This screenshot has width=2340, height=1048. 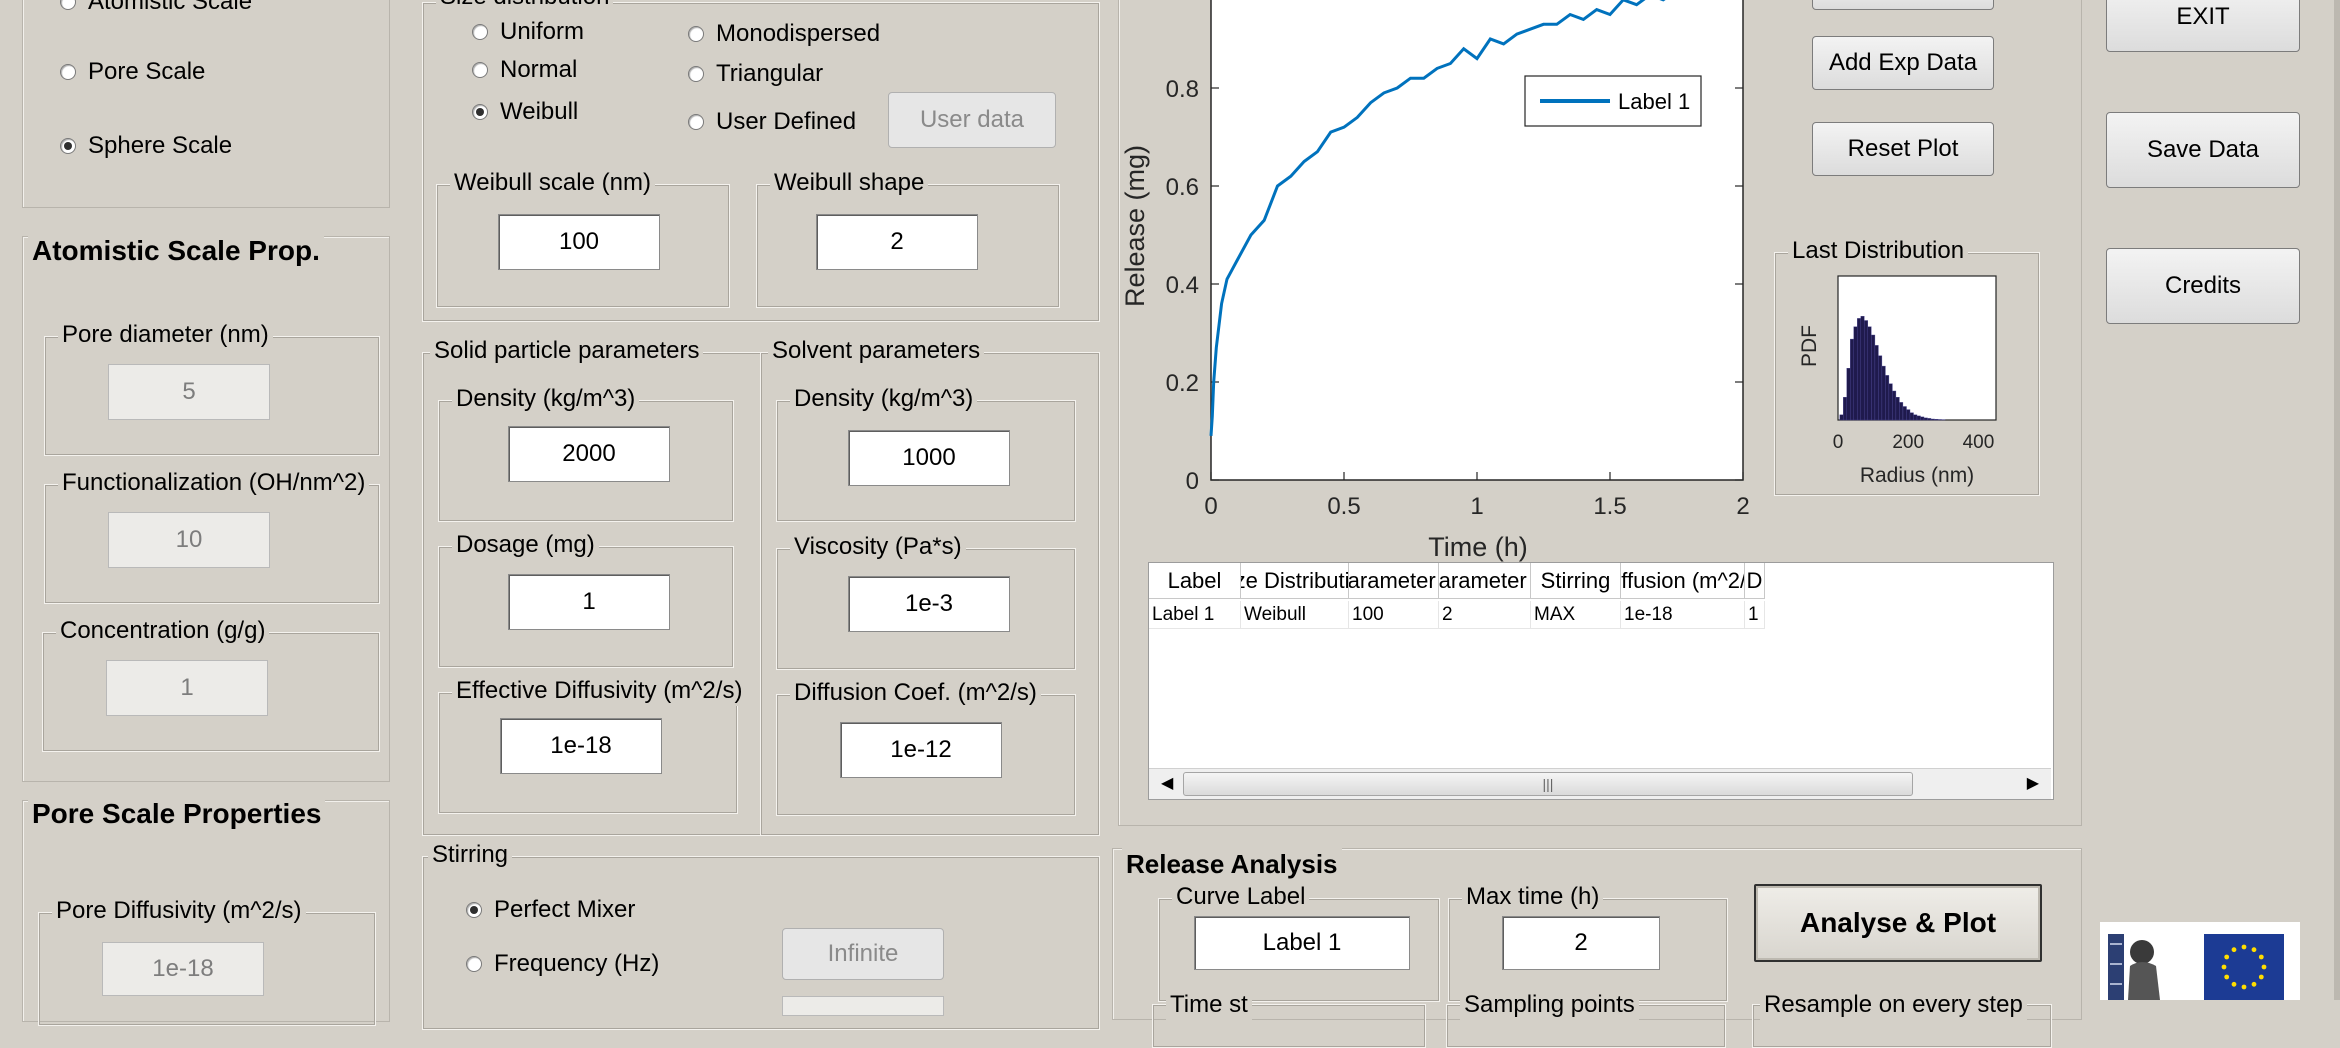 What do you see at coordinates (599, 691) in the screenshot?
I see `eff-diffusivity-label: Effective Diffusivity (m^2/s)` at bounding box center [599, 691].